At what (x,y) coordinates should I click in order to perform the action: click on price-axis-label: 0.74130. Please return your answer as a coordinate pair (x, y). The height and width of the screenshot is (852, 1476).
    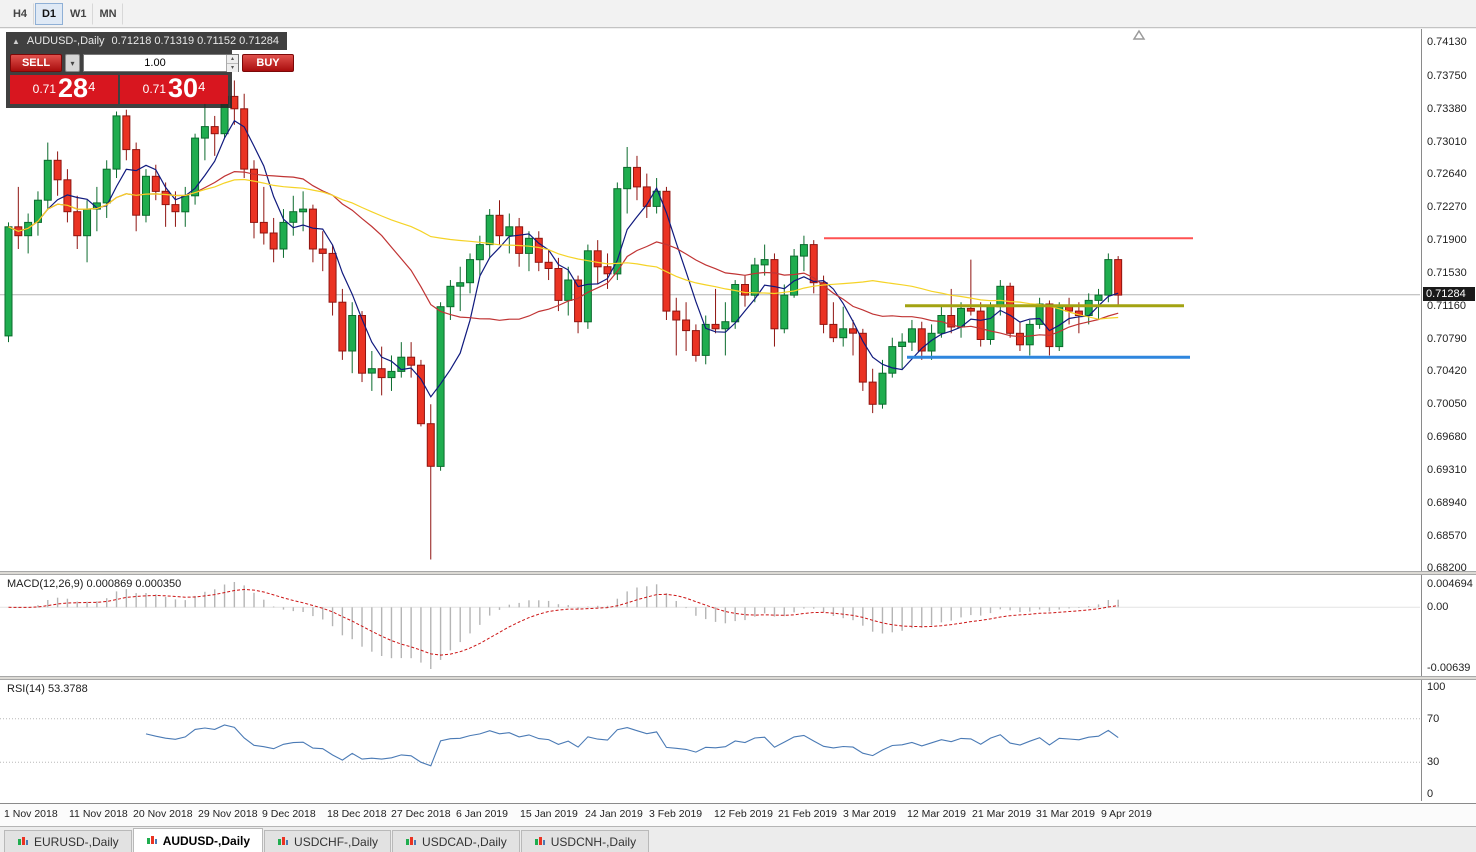
    Looking at the image, I should click on (1447, 42).